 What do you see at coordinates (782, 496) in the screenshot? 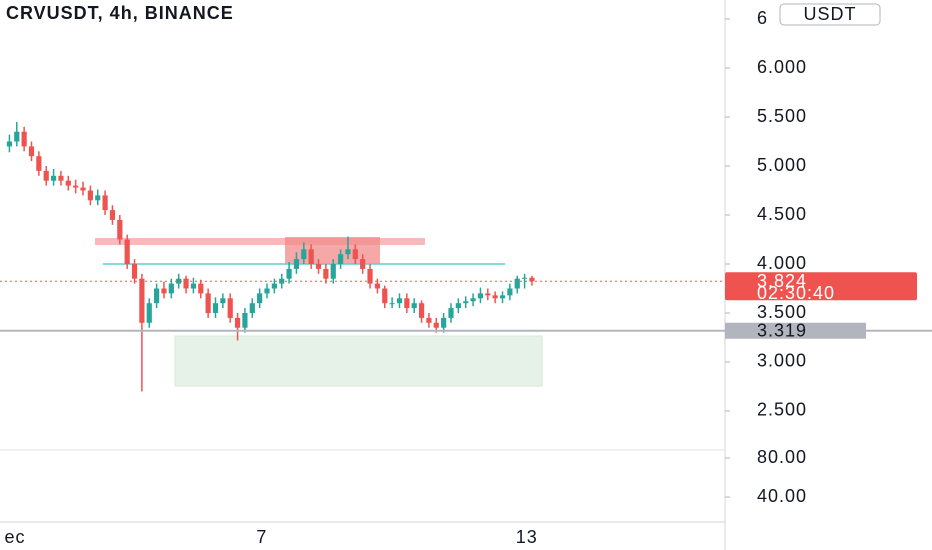
I see `indicator-tick-label: 40.00` at bounding box center [782, 496].